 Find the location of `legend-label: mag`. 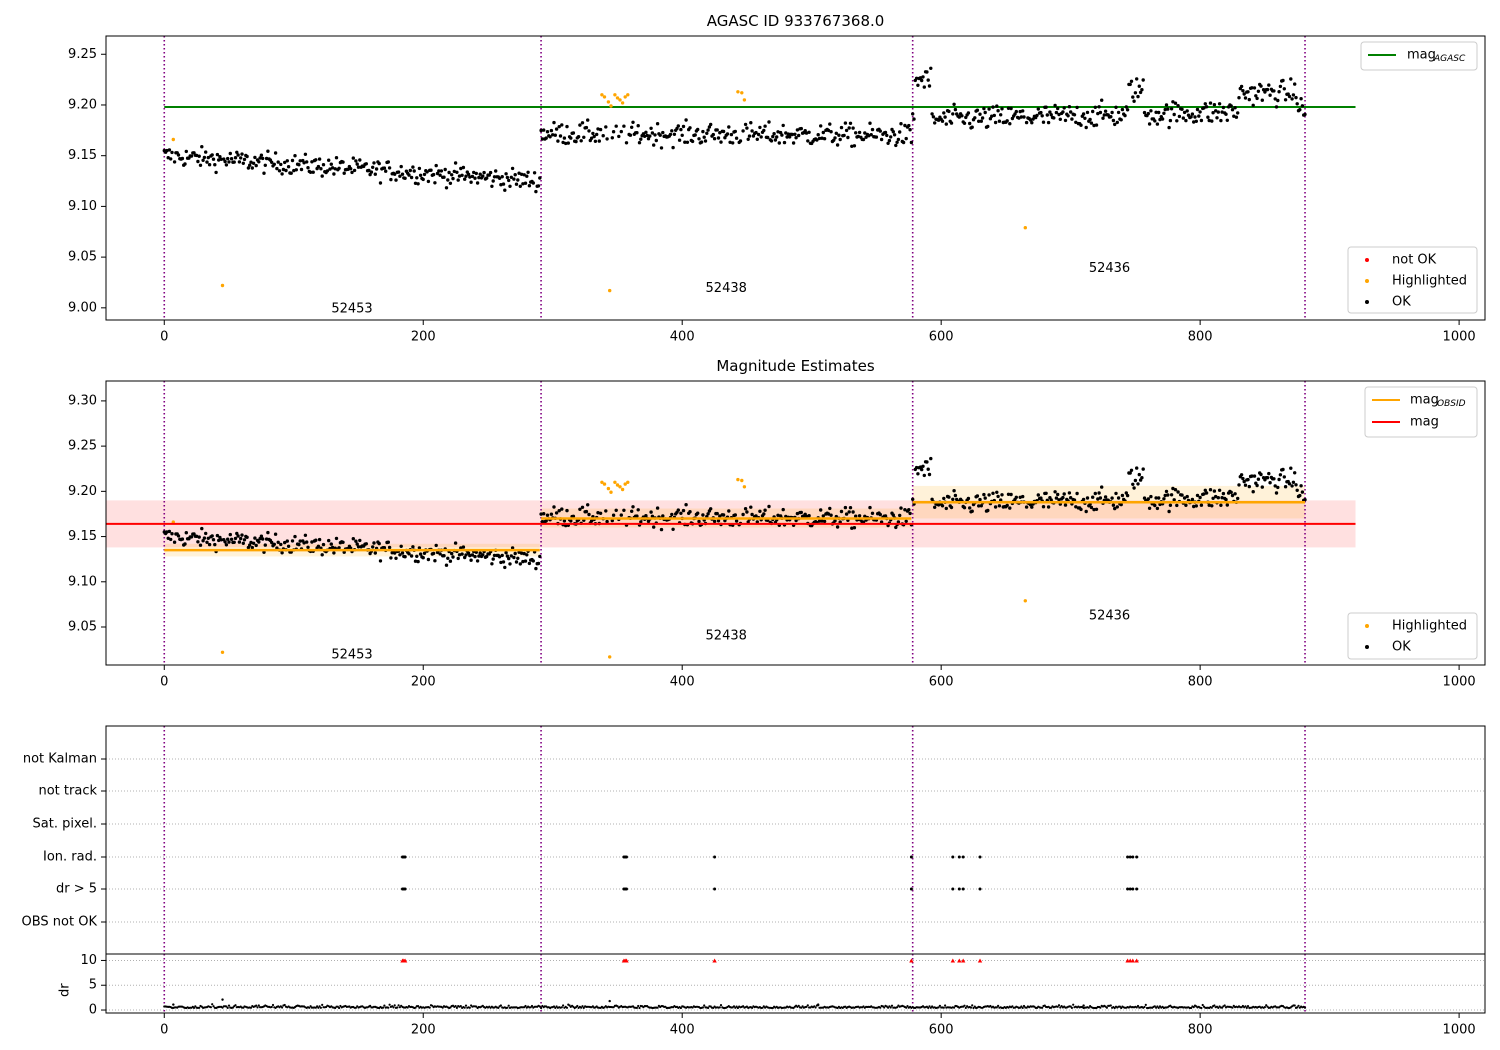

legend-label: mag is located at coordinates (1424, 400).